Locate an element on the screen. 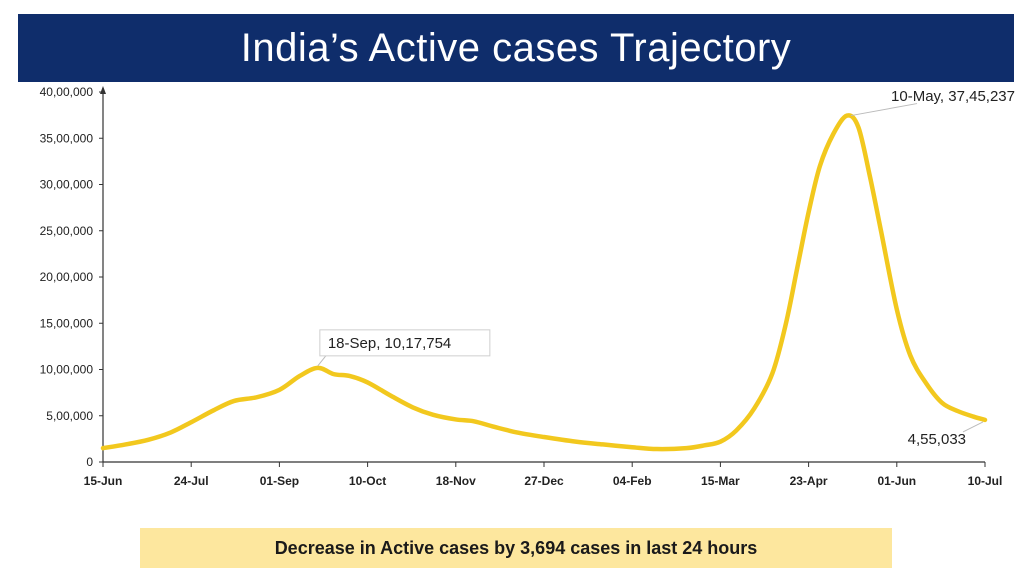 The height and width of the screenshot is (586, 1024). x-tick-label: 27-Dec is located at coordinates (544, 481).